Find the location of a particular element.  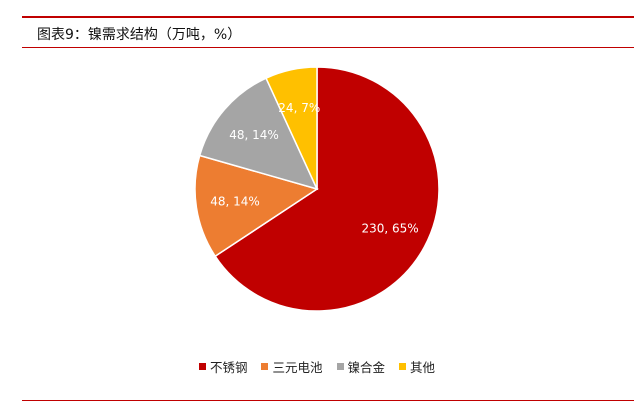

legend-item-stainless-steel: 不锈钢 is located at coordinates (223, 366).